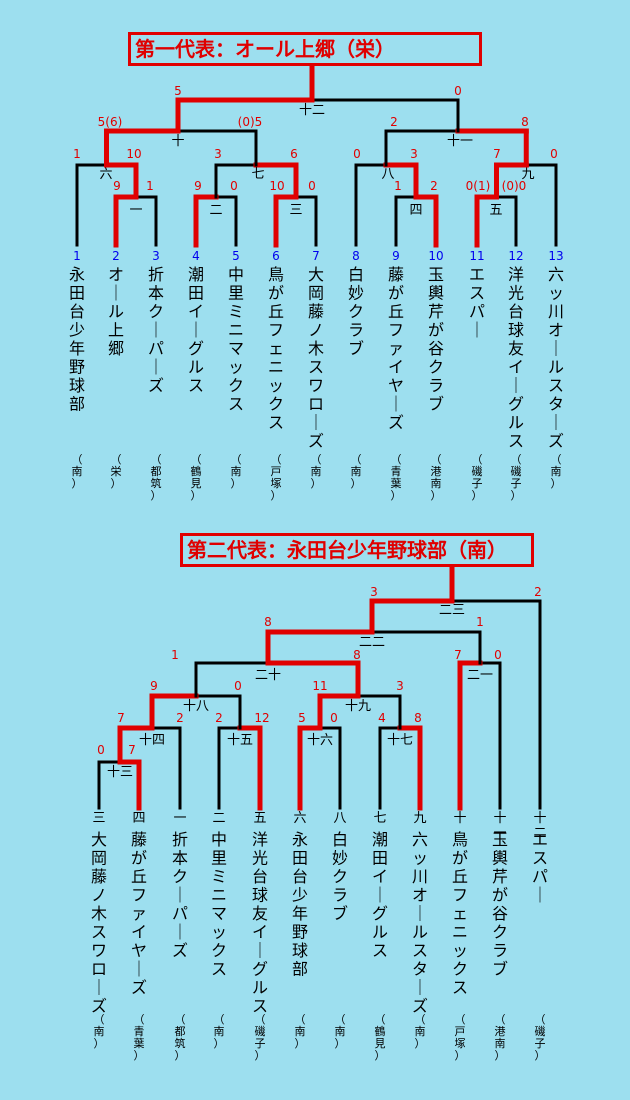 The image size is (630, 1100). I want to click on seed-number: 10, so click(435, 256).